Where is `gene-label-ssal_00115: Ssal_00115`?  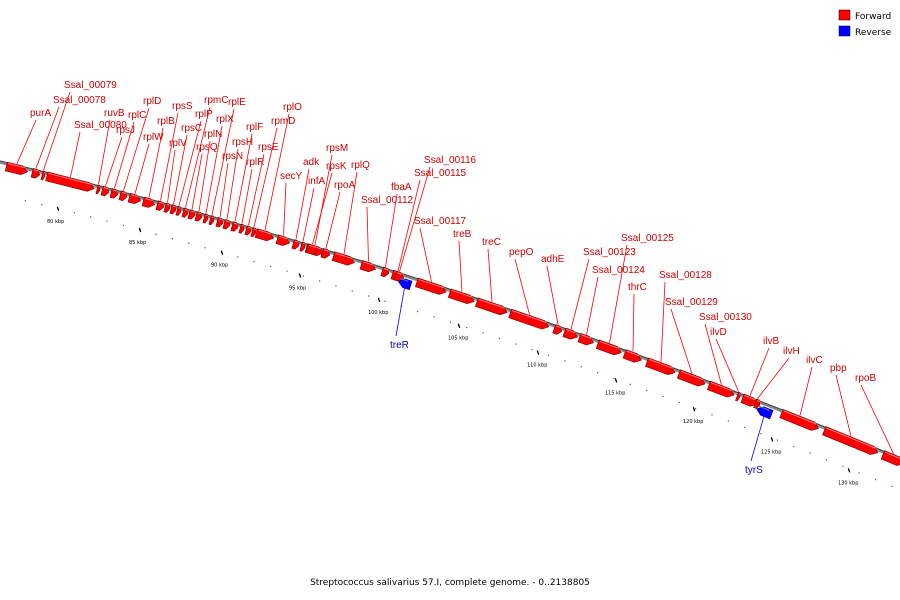 gene-label-ssal_00115: Ssal_00115 is located at coordinates (440, 173).